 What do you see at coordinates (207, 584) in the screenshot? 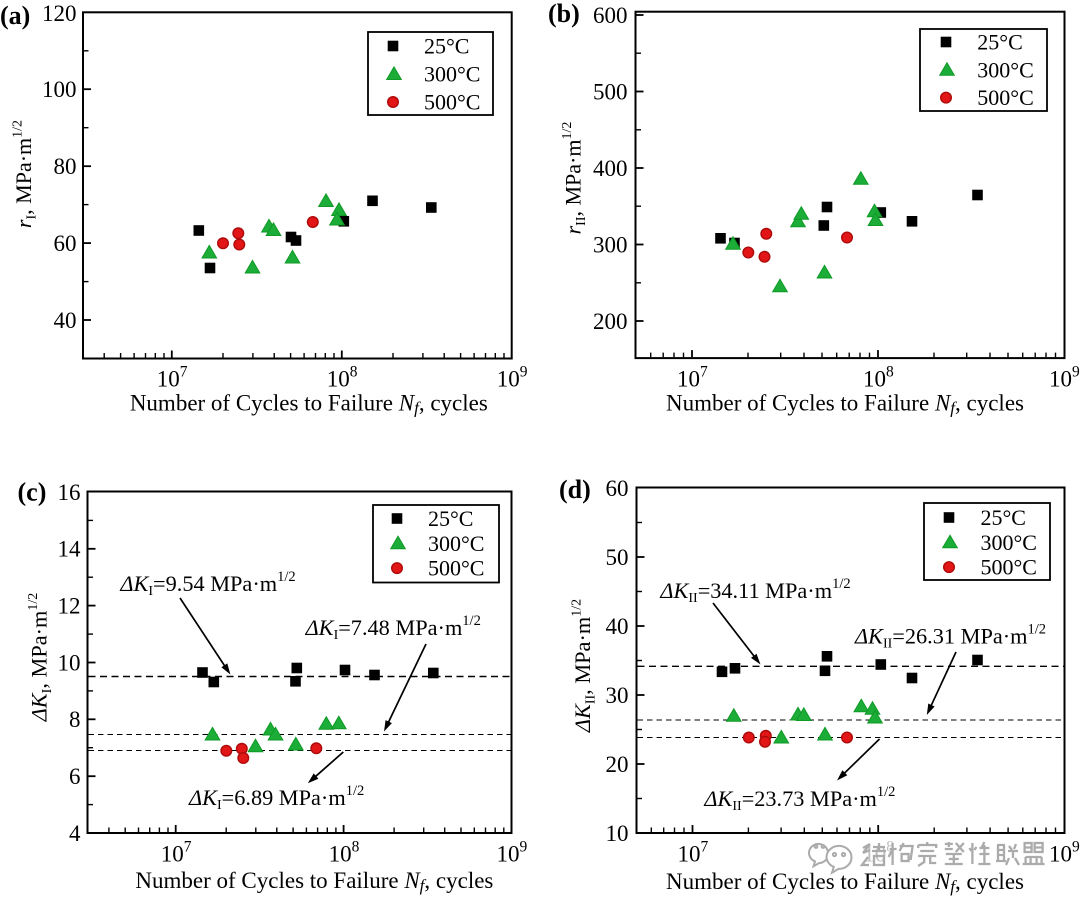
I see `svg-text: ΔKI=9.54 MPa·m1/2` at bounding box center [207, 584].